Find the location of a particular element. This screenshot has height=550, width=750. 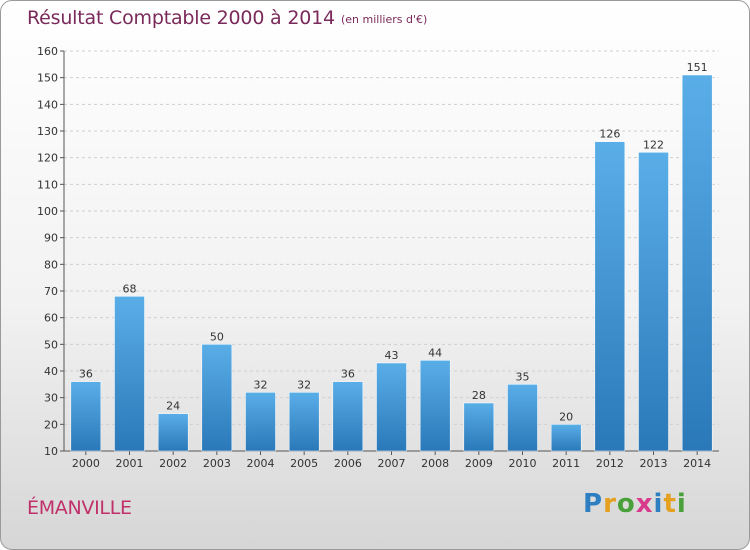

y-tick-label: 150 is located at coordinates (47, 78).